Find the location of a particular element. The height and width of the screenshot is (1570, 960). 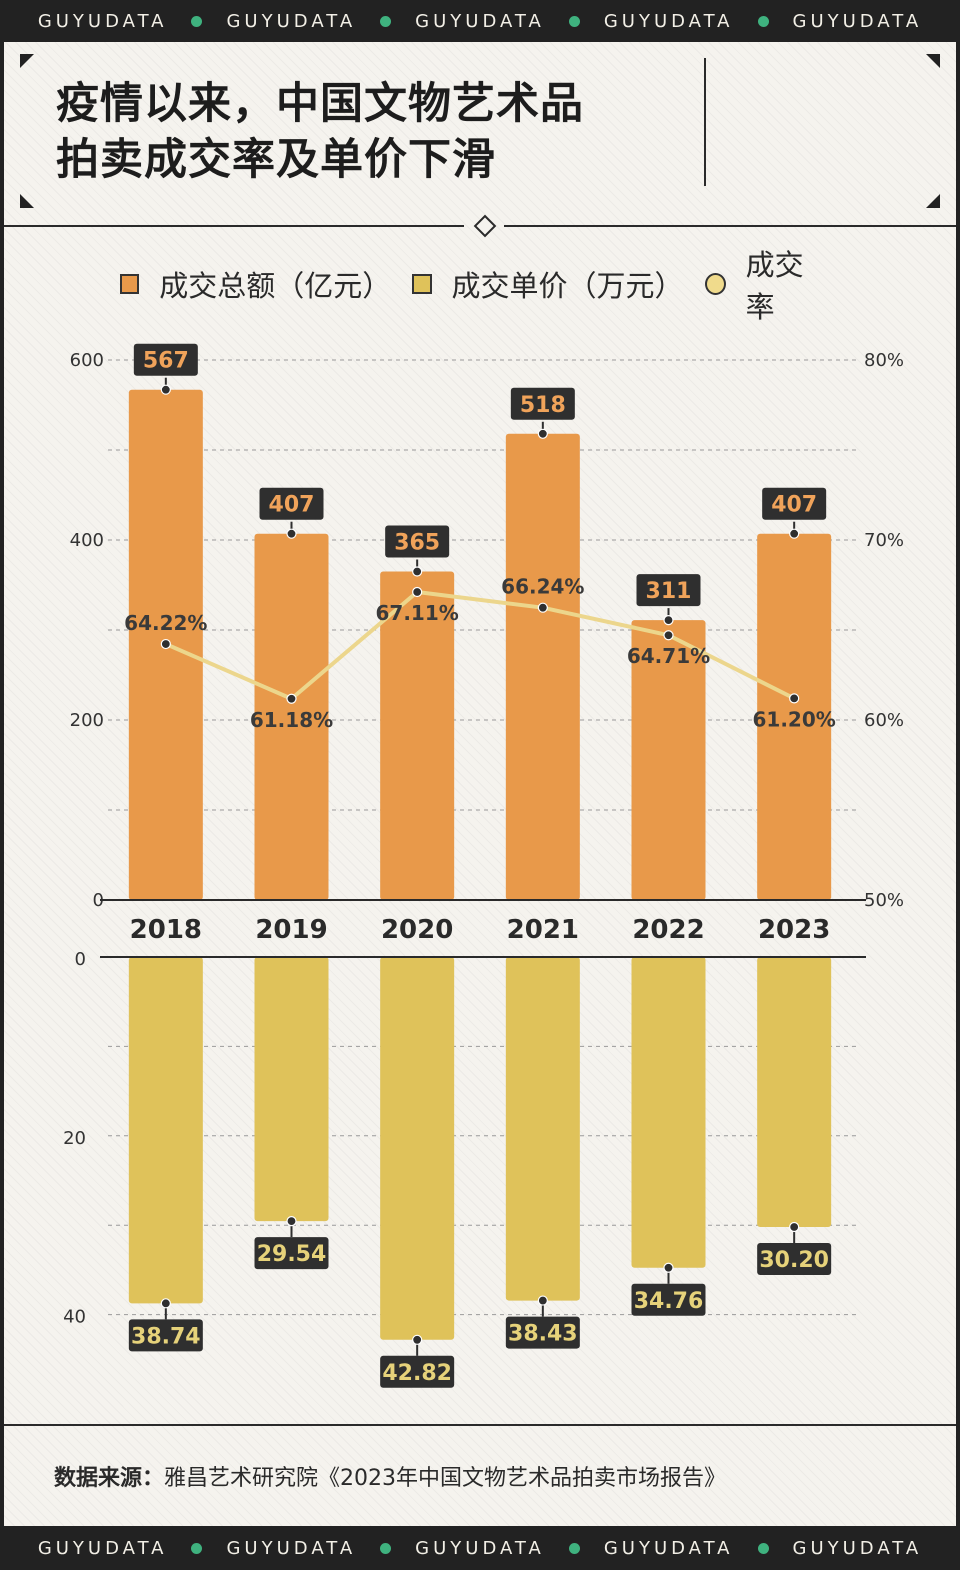

data-label-total: 518 is located at coordinates (543, 405).